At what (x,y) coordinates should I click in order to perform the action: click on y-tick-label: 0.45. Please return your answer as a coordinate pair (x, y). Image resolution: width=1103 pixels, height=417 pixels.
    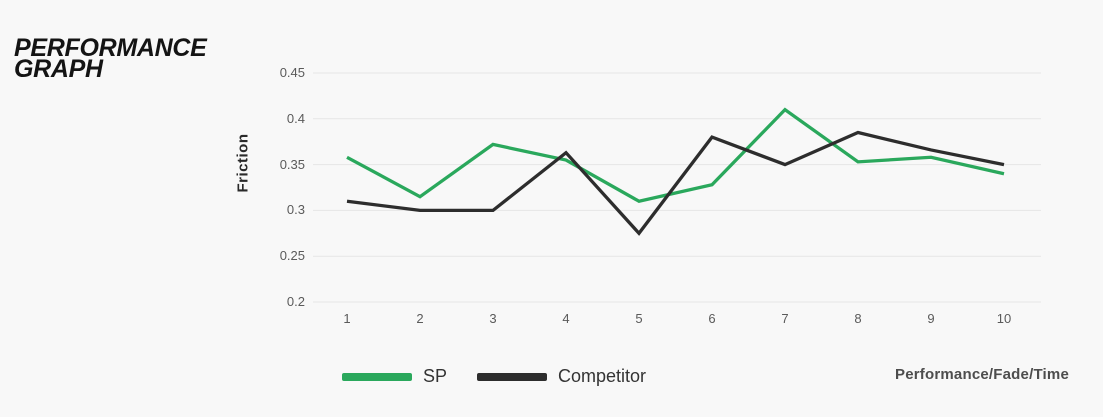
    Looking at the image, I should click on (292, 72).